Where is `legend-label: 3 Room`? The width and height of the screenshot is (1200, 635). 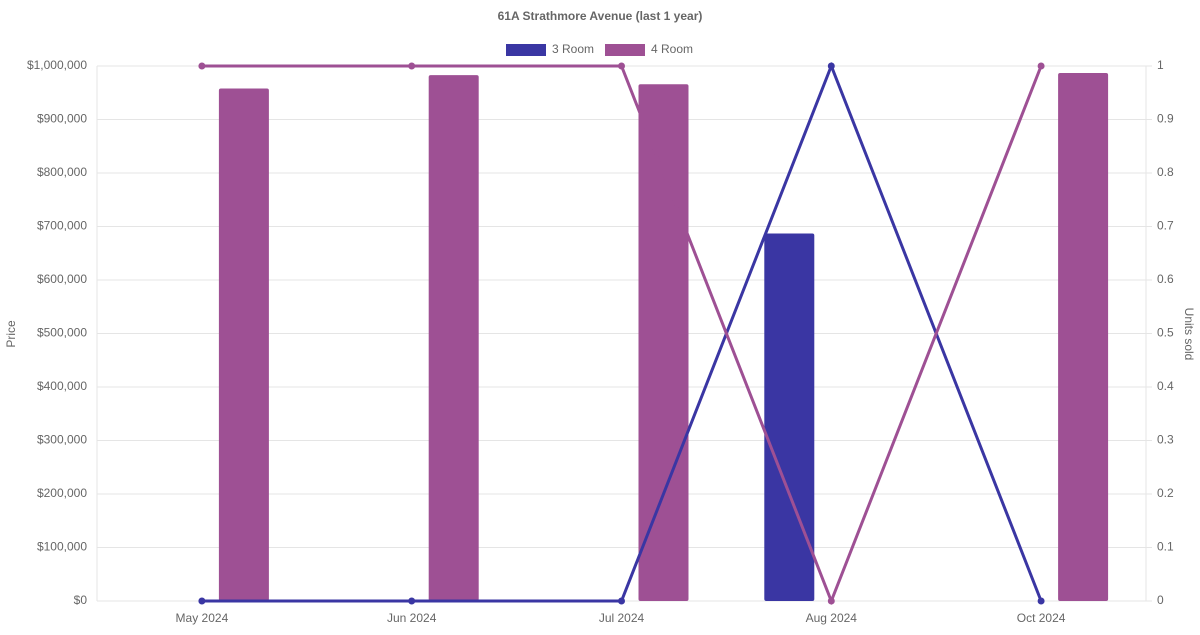
legend-label: 3 Room is located at coordinates (573, 49).